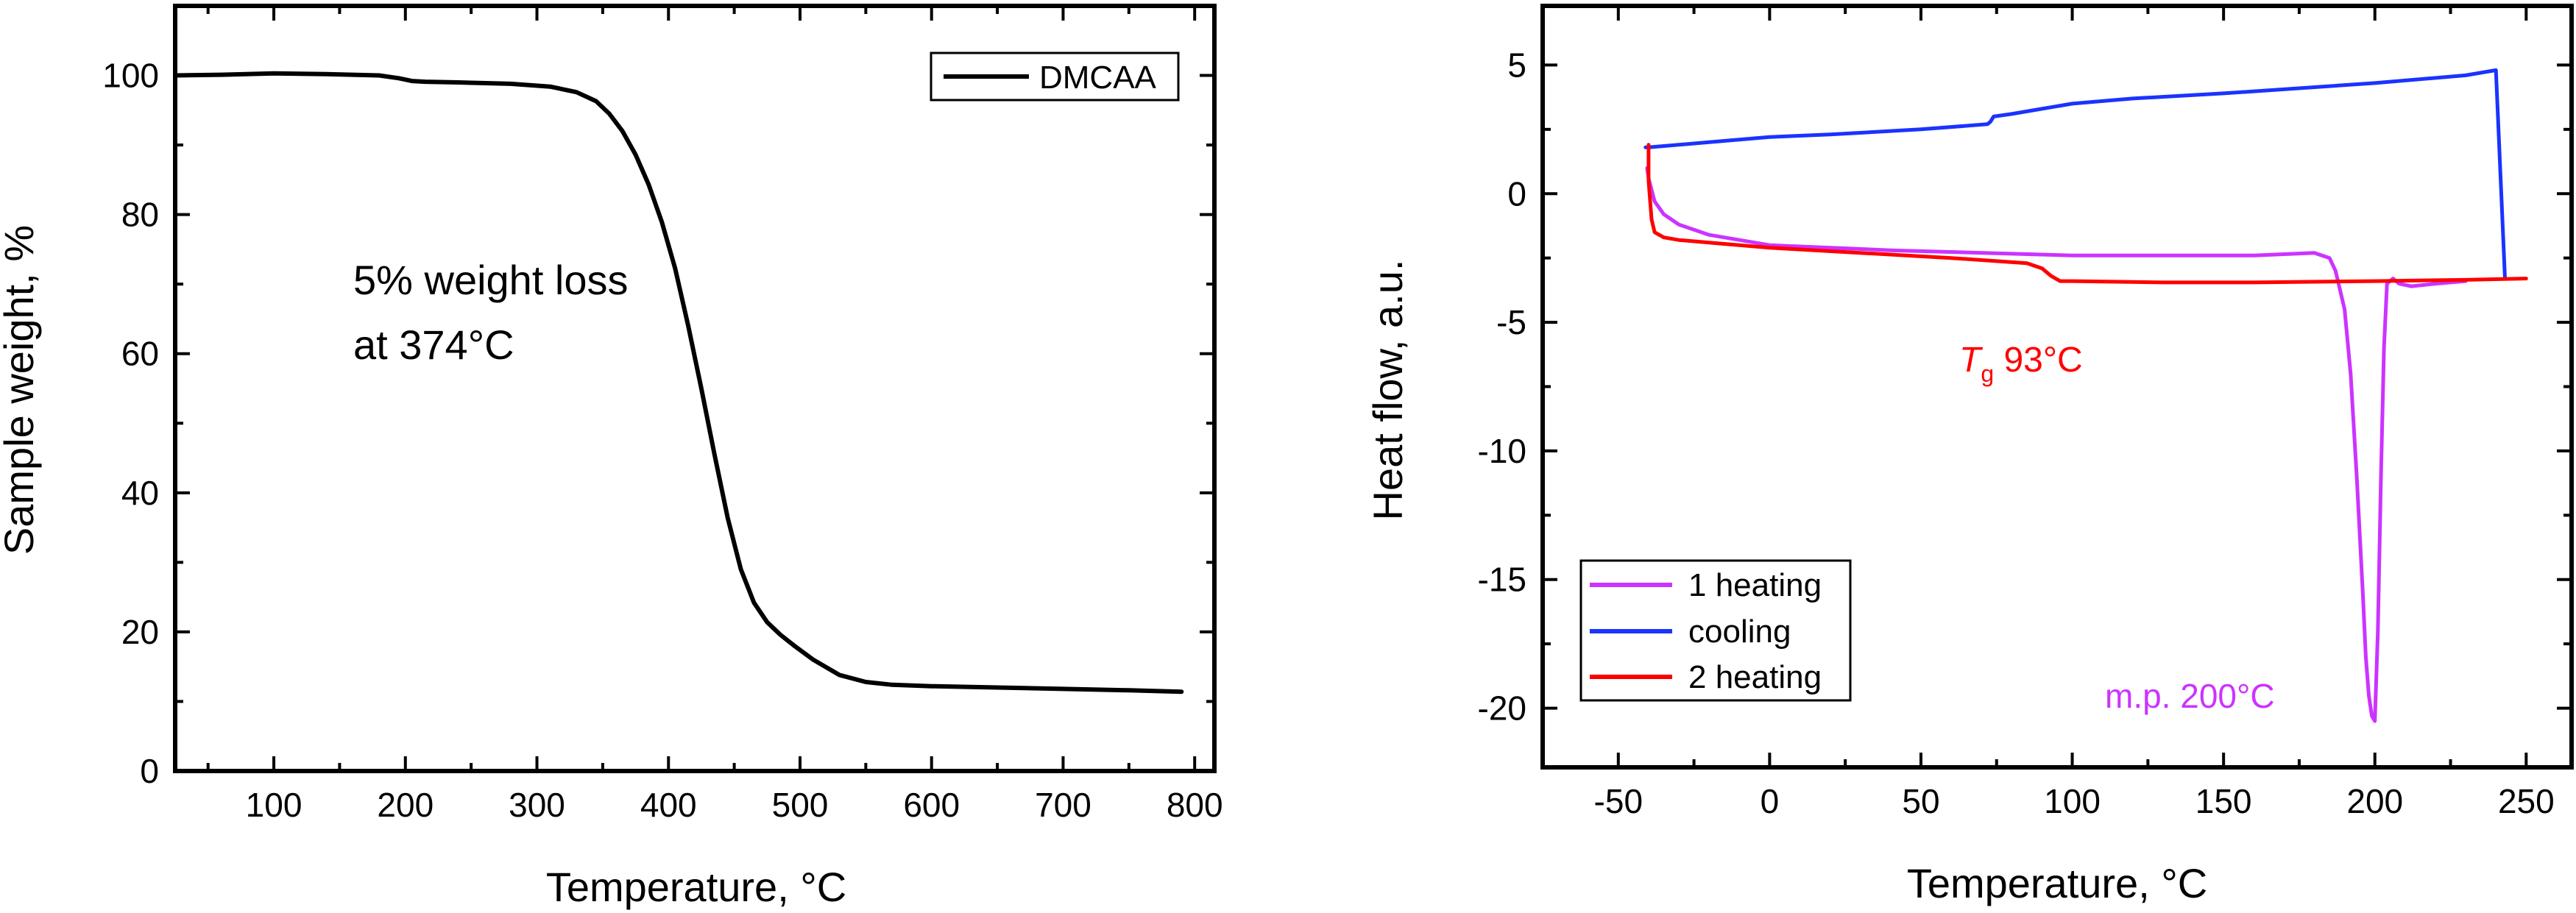 Image resolution: width=2576 pixels, height=913 pixels. Describe the element at coordinates (140, 354) in the screenshot. I see `tga-y-tick-label: 60` at that location.